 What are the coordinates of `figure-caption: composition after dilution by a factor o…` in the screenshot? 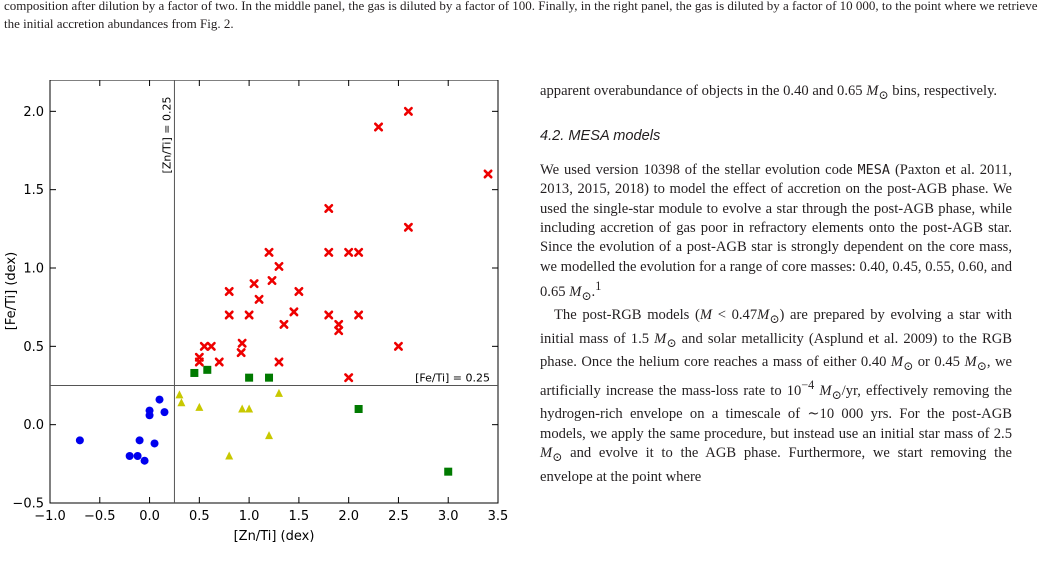 It's located at (521, 15).